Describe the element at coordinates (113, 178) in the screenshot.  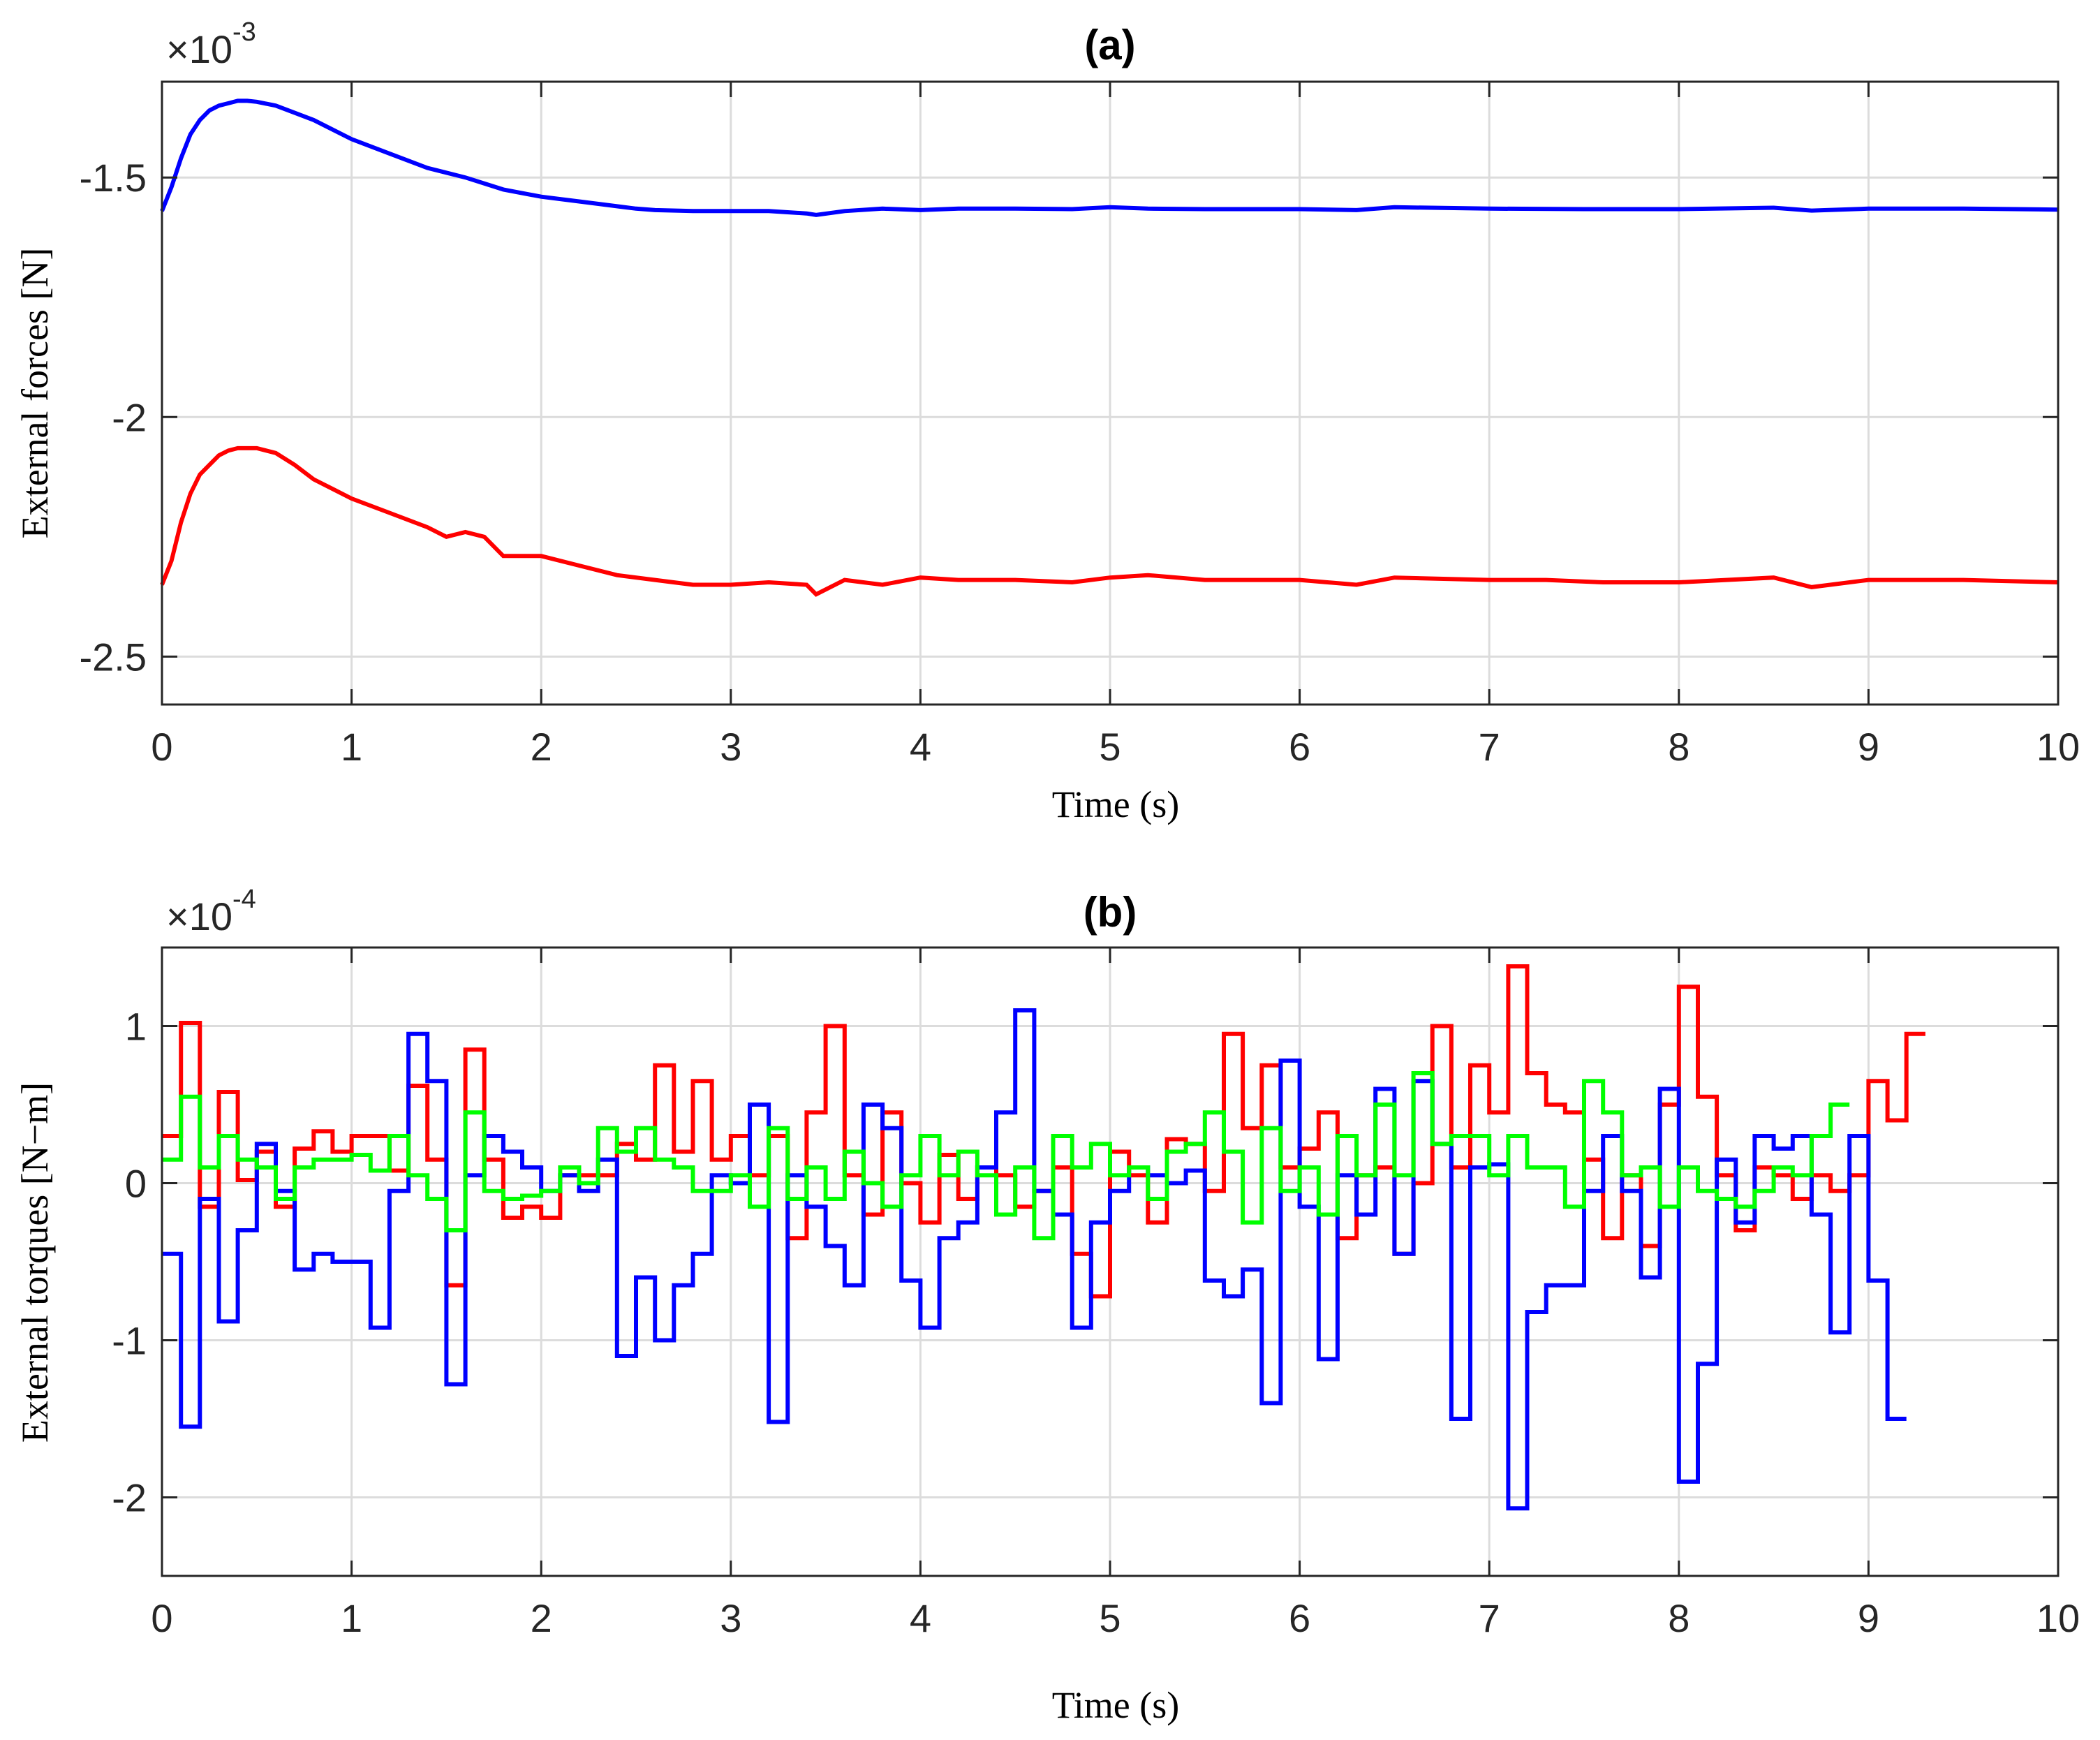
I see `panel-a-y-tick-label: -1.5` at that location.